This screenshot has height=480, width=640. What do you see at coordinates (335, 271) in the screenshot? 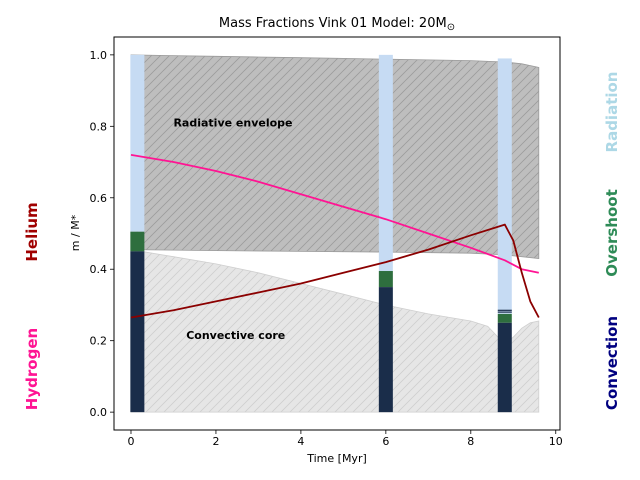
I see `series-line-helium` at bounding box center [335, 271].